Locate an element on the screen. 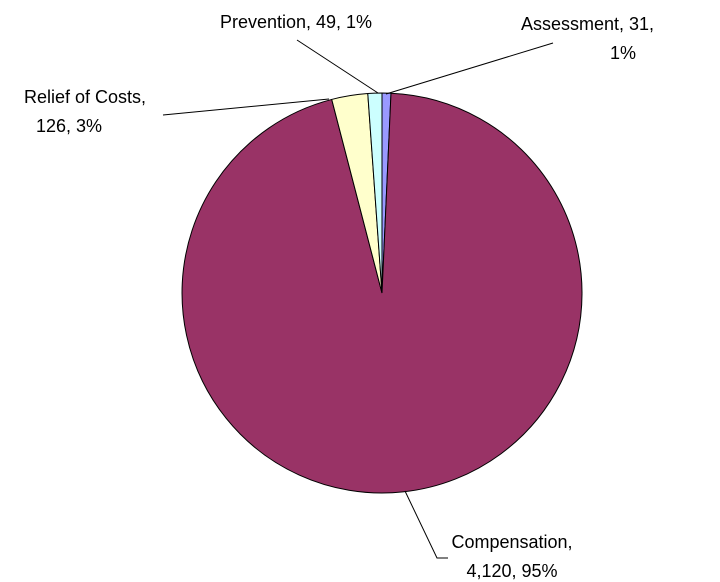  leader-line-prevention is located at coordinates (337, 66).